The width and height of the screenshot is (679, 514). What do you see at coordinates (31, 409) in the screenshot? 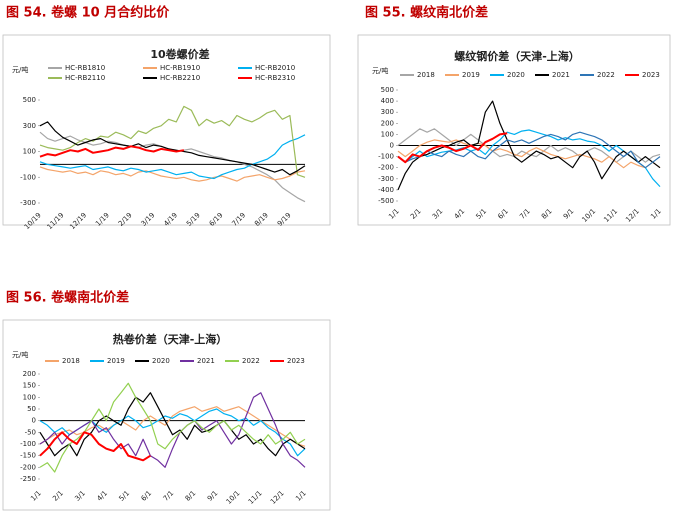
I see `y-tick-label: 50` at bounding box center [31, 409].